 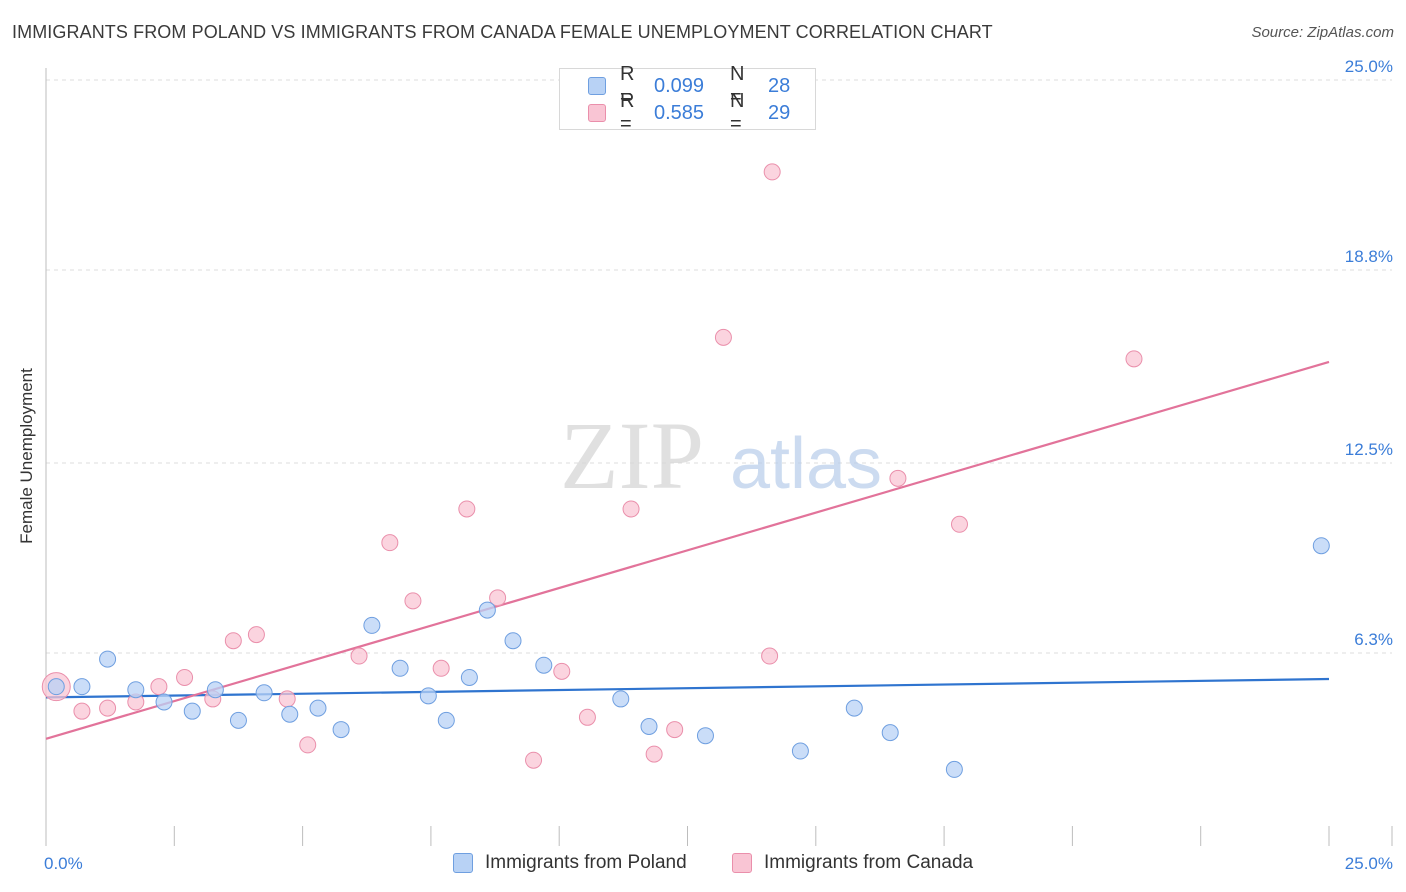 I want to click on y-tick-label-3: 25.0%, so click(x=1369, y=66).